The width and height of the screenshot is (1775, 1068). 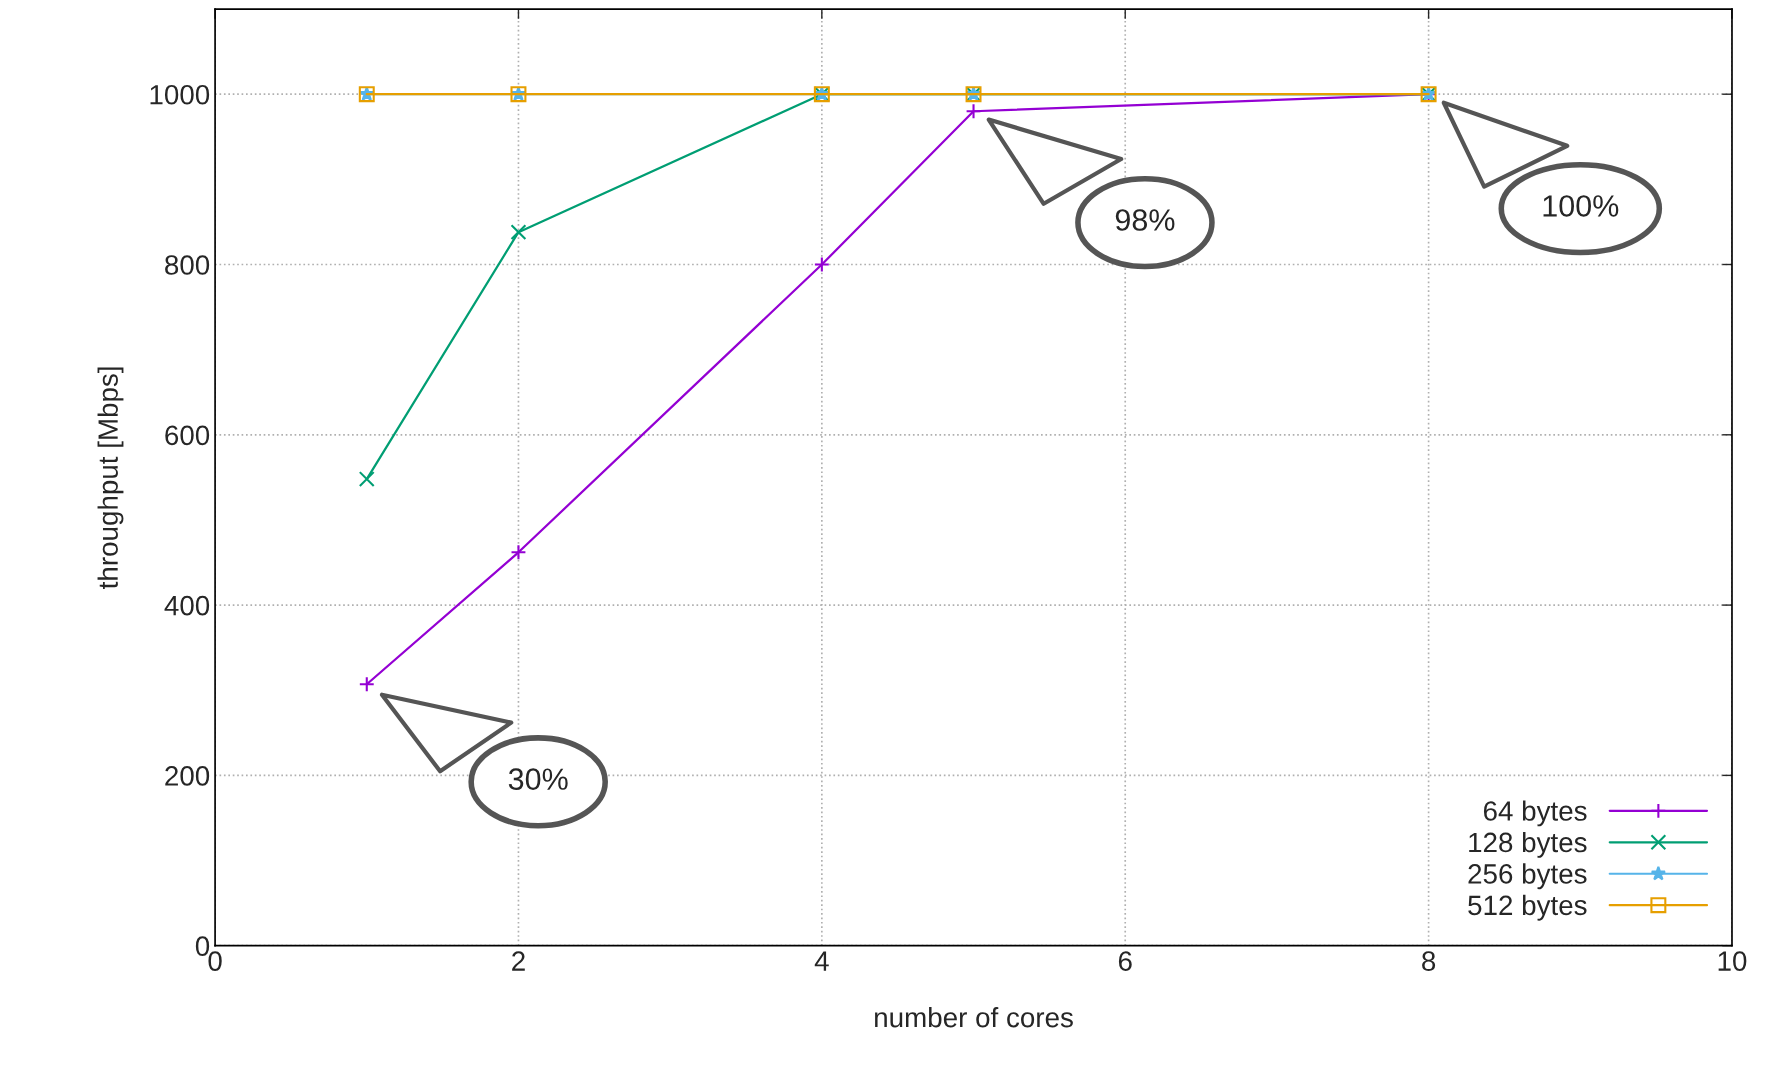 I want to click on x-axis-title: number of cores, so click(x=974, y=1017).